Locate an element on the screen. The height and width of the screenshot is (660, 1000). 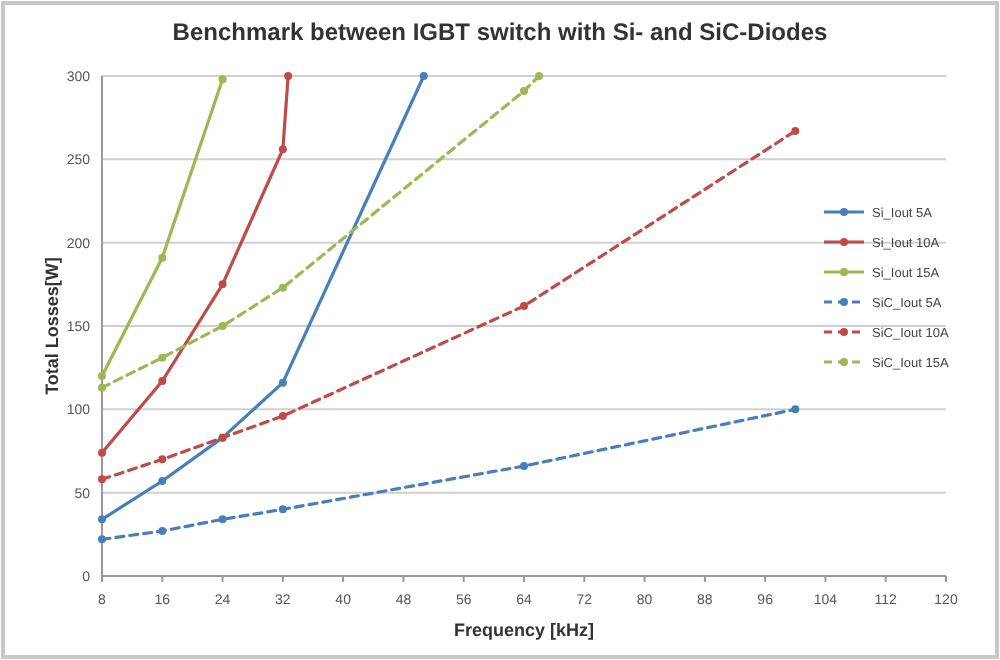
x-axis-title: Frequency [kHz] is located at coordinates (524, 630).